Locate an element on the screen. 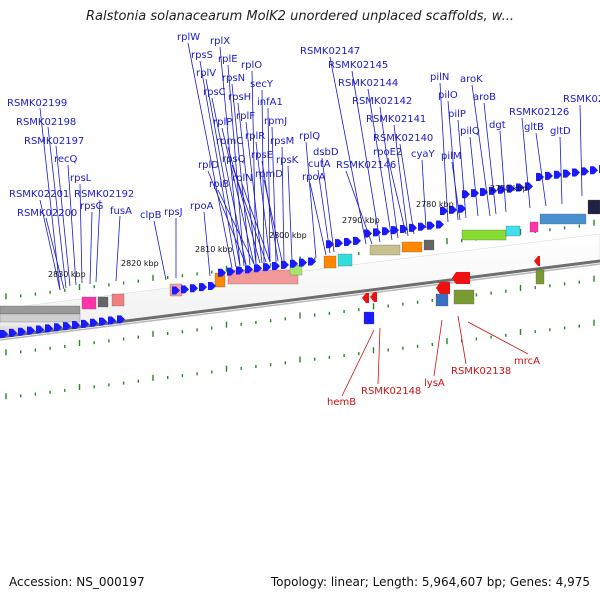  gene-label: RSMK02192 is located at coordinates (104, 194).